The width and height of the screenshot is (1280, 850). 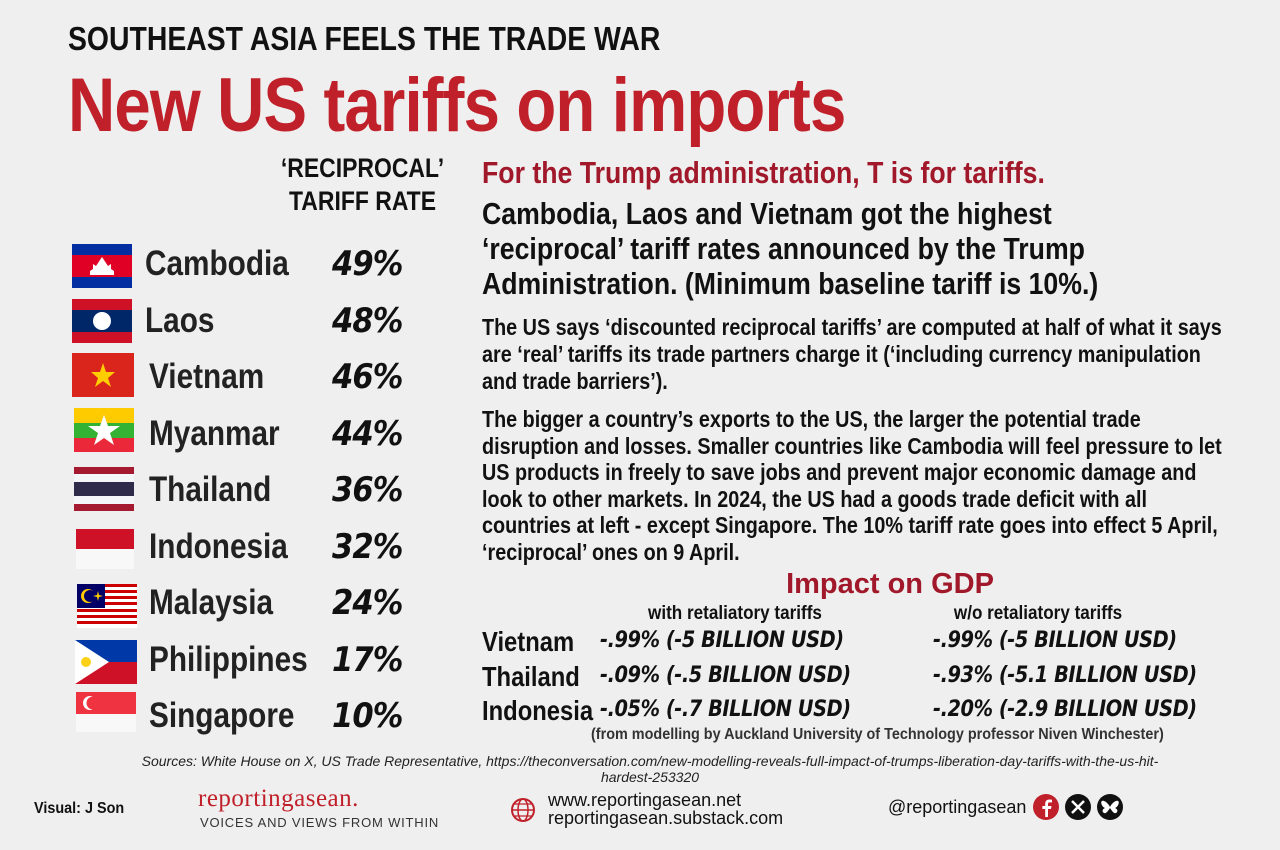 I want to click on gdp-country: Thailand, so click(x=531, y=676).